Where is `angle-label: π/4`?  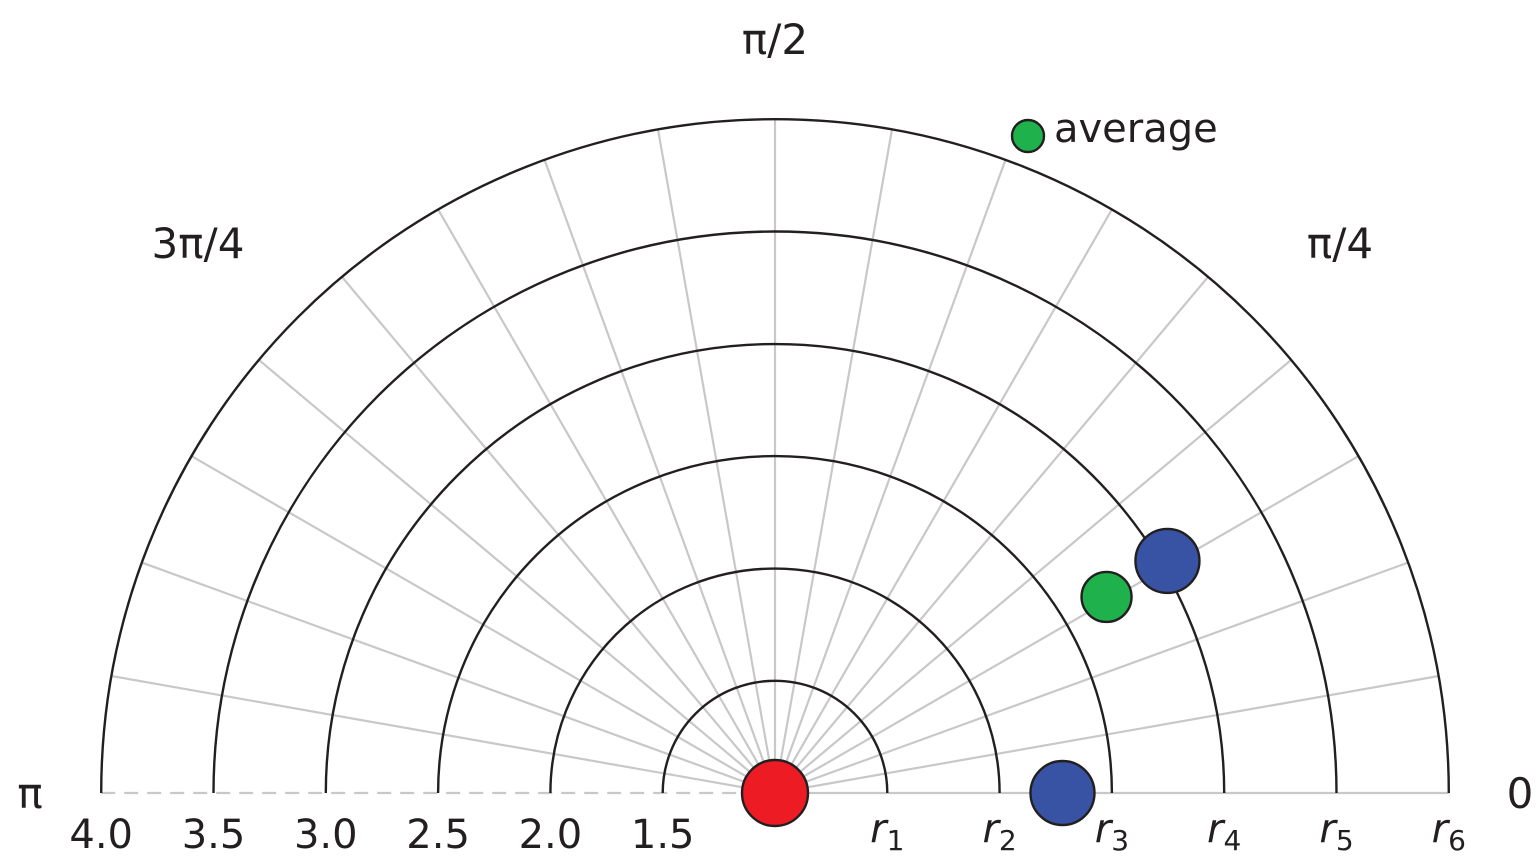
angle-label: π/4 is located at coordinates (1340, 243).